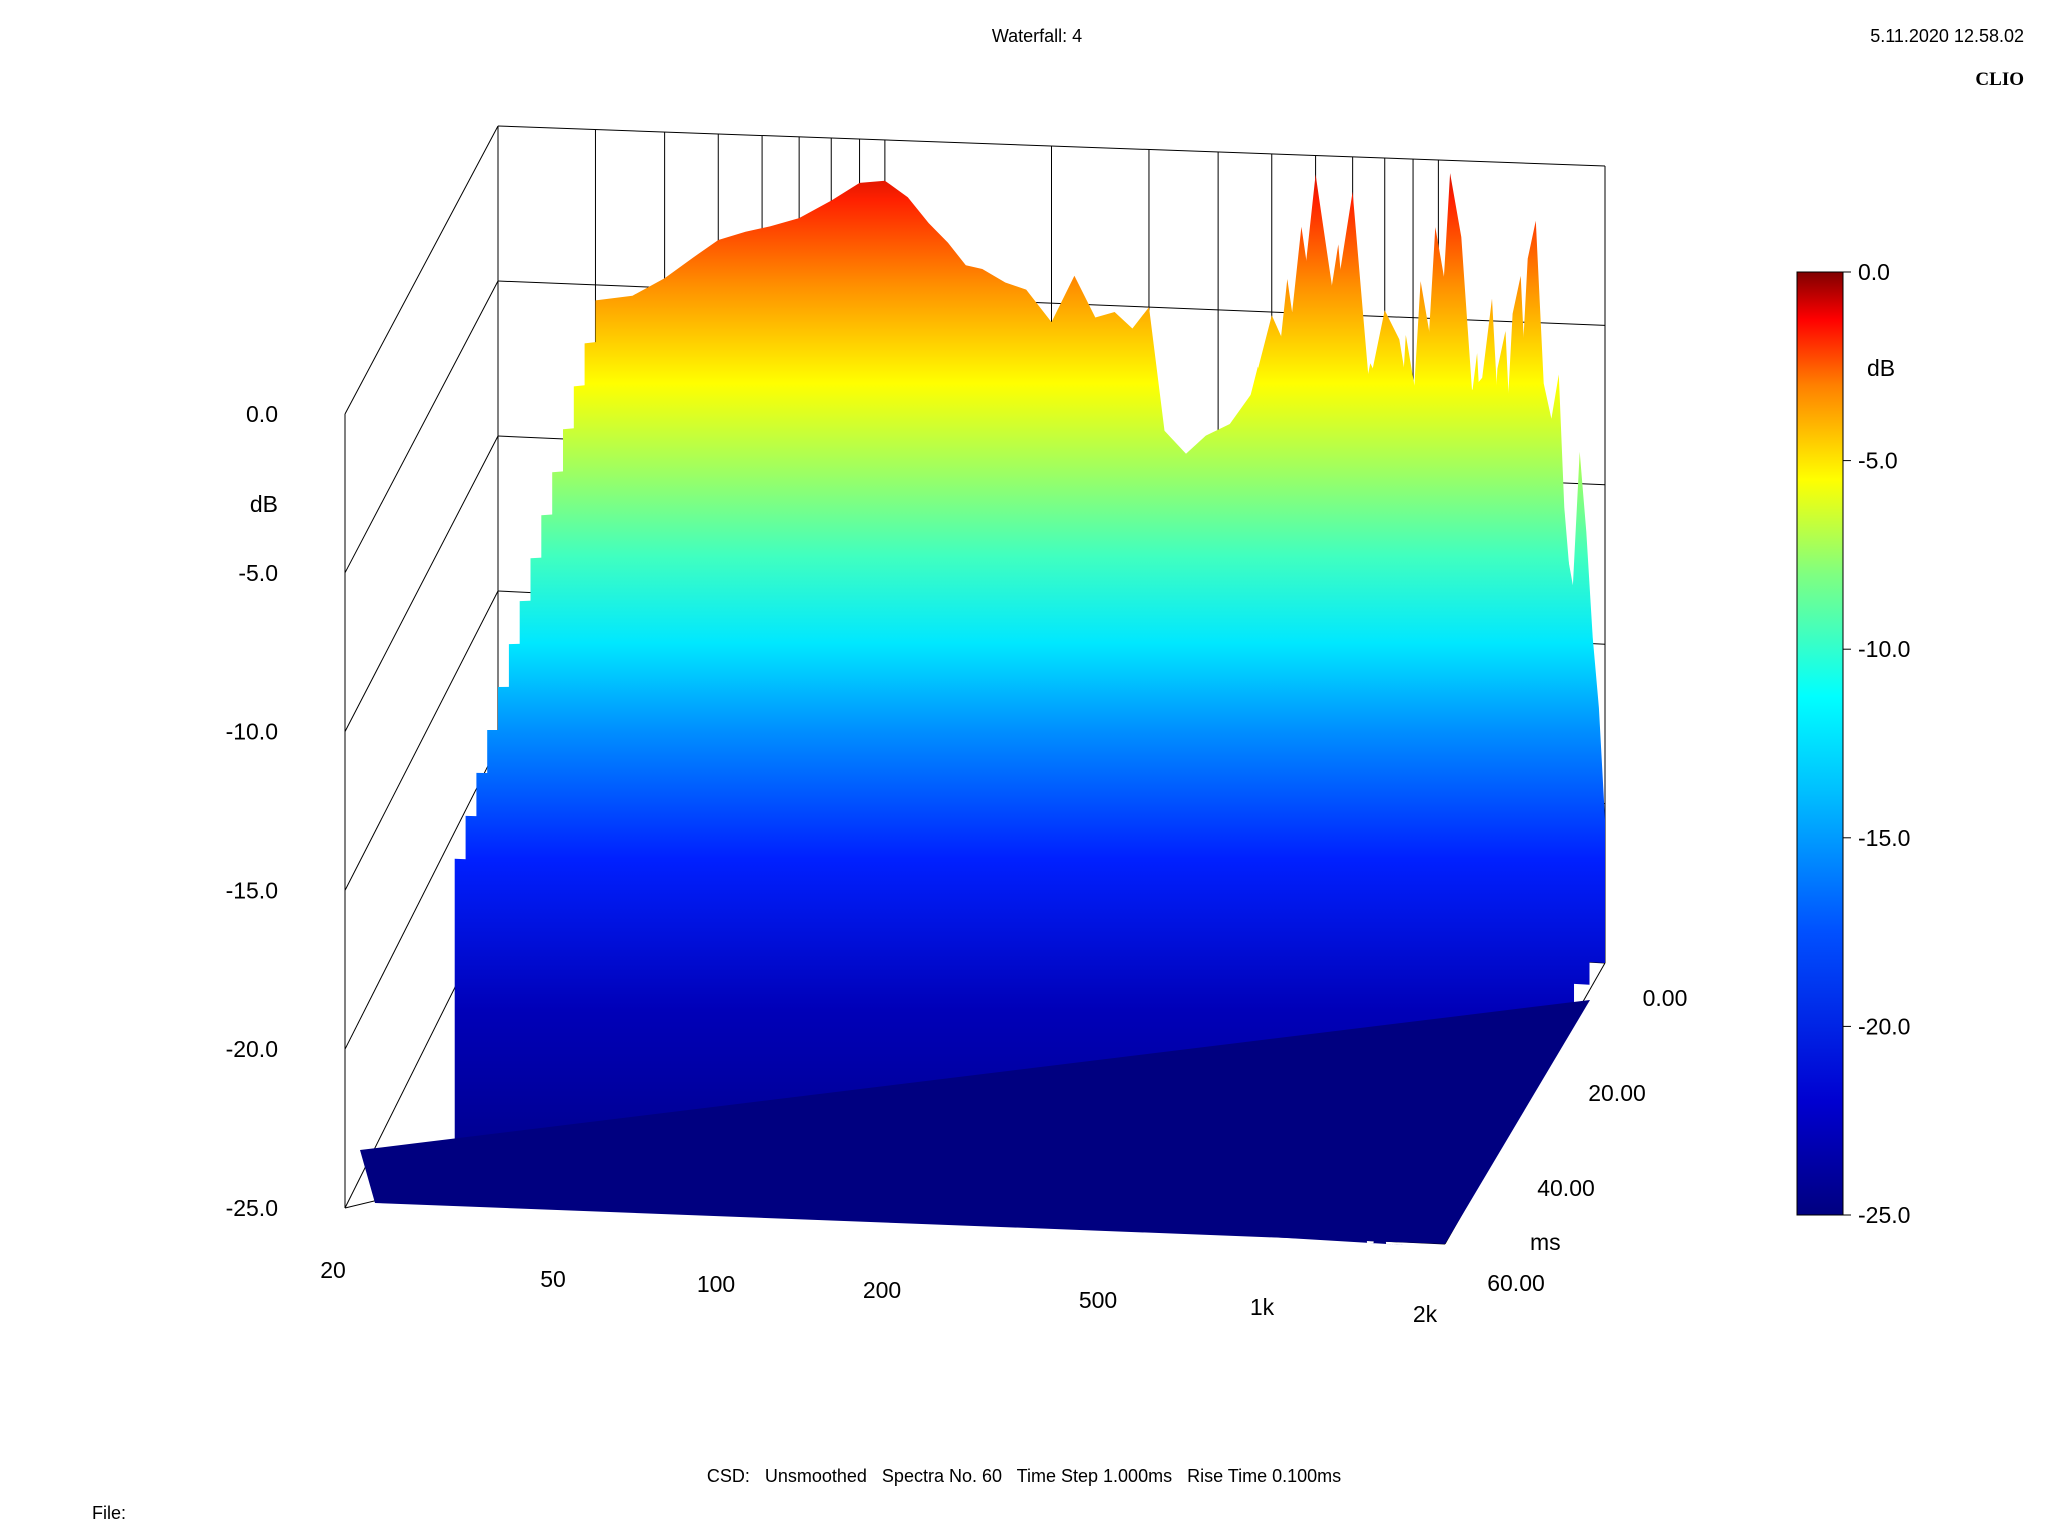 The width and height of the screenshot is (2048, 1536). I want to click on colorbar-tick-label: -5.0, so click(1878, 461).